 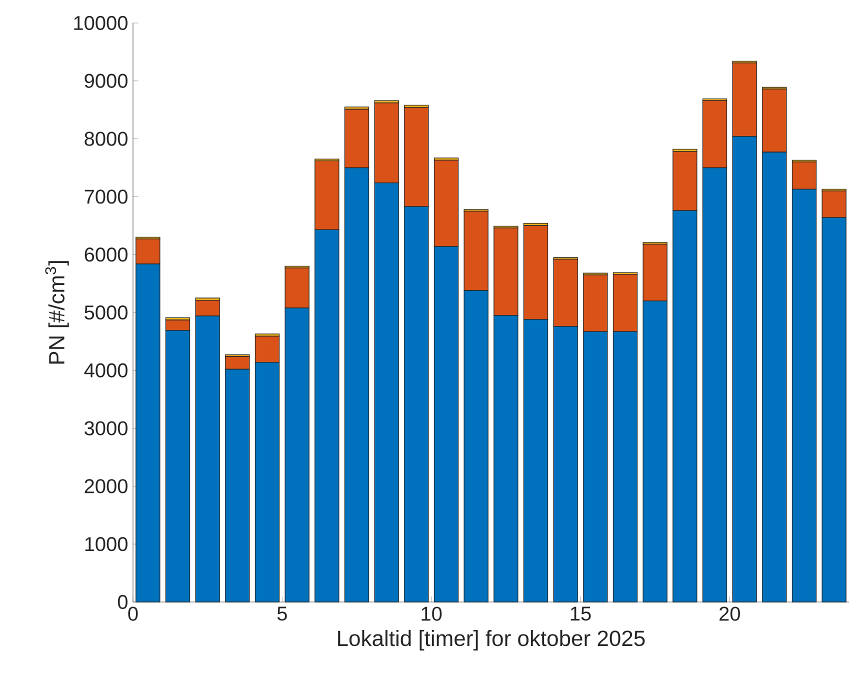 I want to click on x-tick-label: 5, so click(x=282, y=613).